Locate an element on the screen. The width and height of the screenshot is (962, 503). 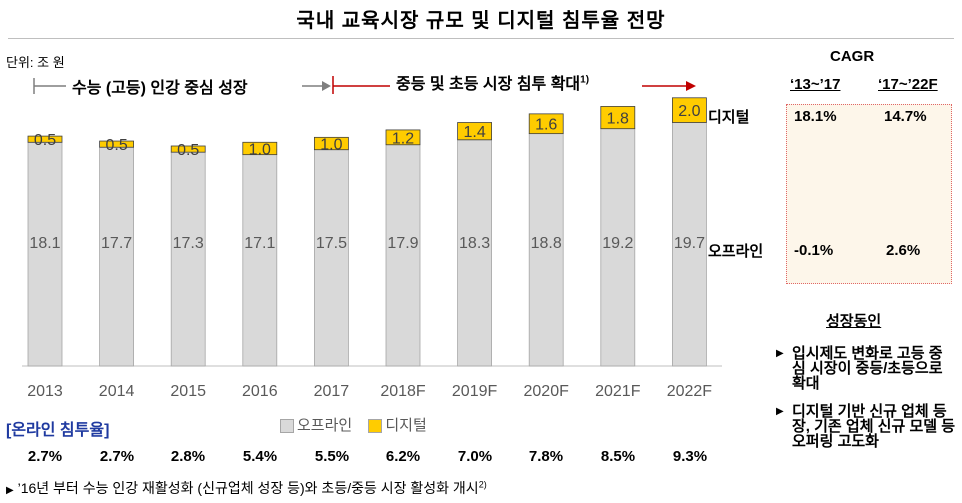
offline-value-label: 17.5 is located at coordinates (331, 243).